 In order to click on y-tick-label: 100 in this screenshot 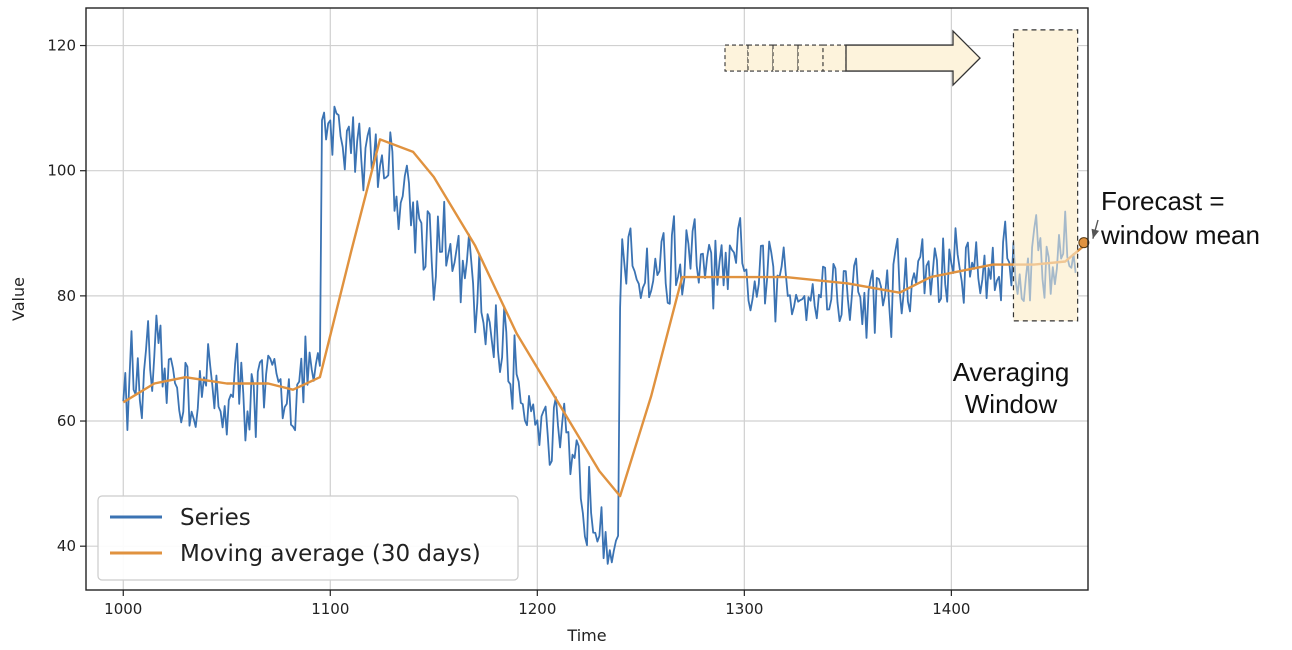, I will do `click(61, 171)`.